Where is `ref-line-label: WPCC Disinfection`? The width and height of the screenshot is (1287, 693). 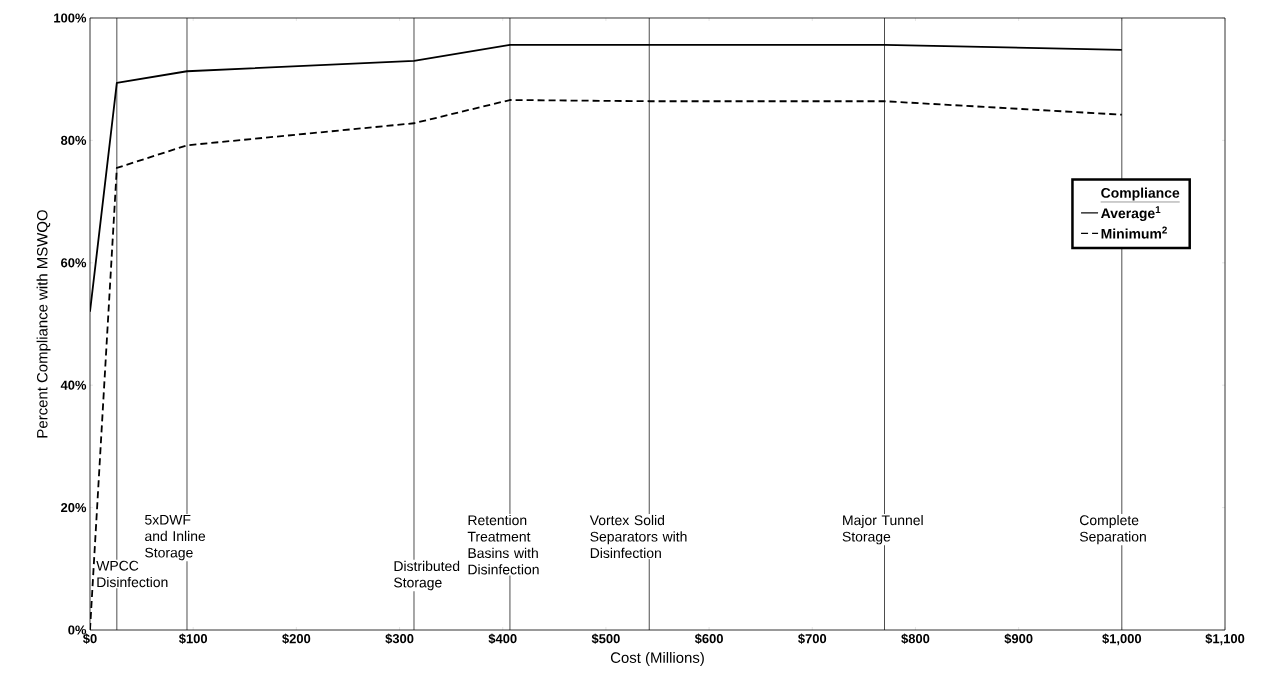
ref-line-label: WPCC Disinfection is located at coordinates (132, 574).